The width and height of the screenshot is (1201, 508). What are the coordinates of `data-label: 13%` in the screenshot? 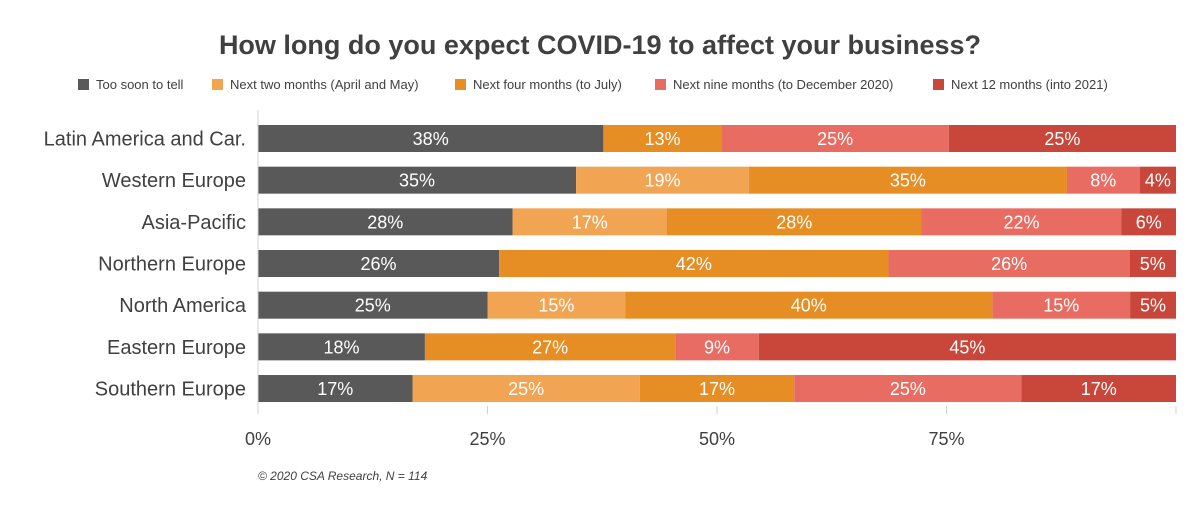 It's located at (662, 139).